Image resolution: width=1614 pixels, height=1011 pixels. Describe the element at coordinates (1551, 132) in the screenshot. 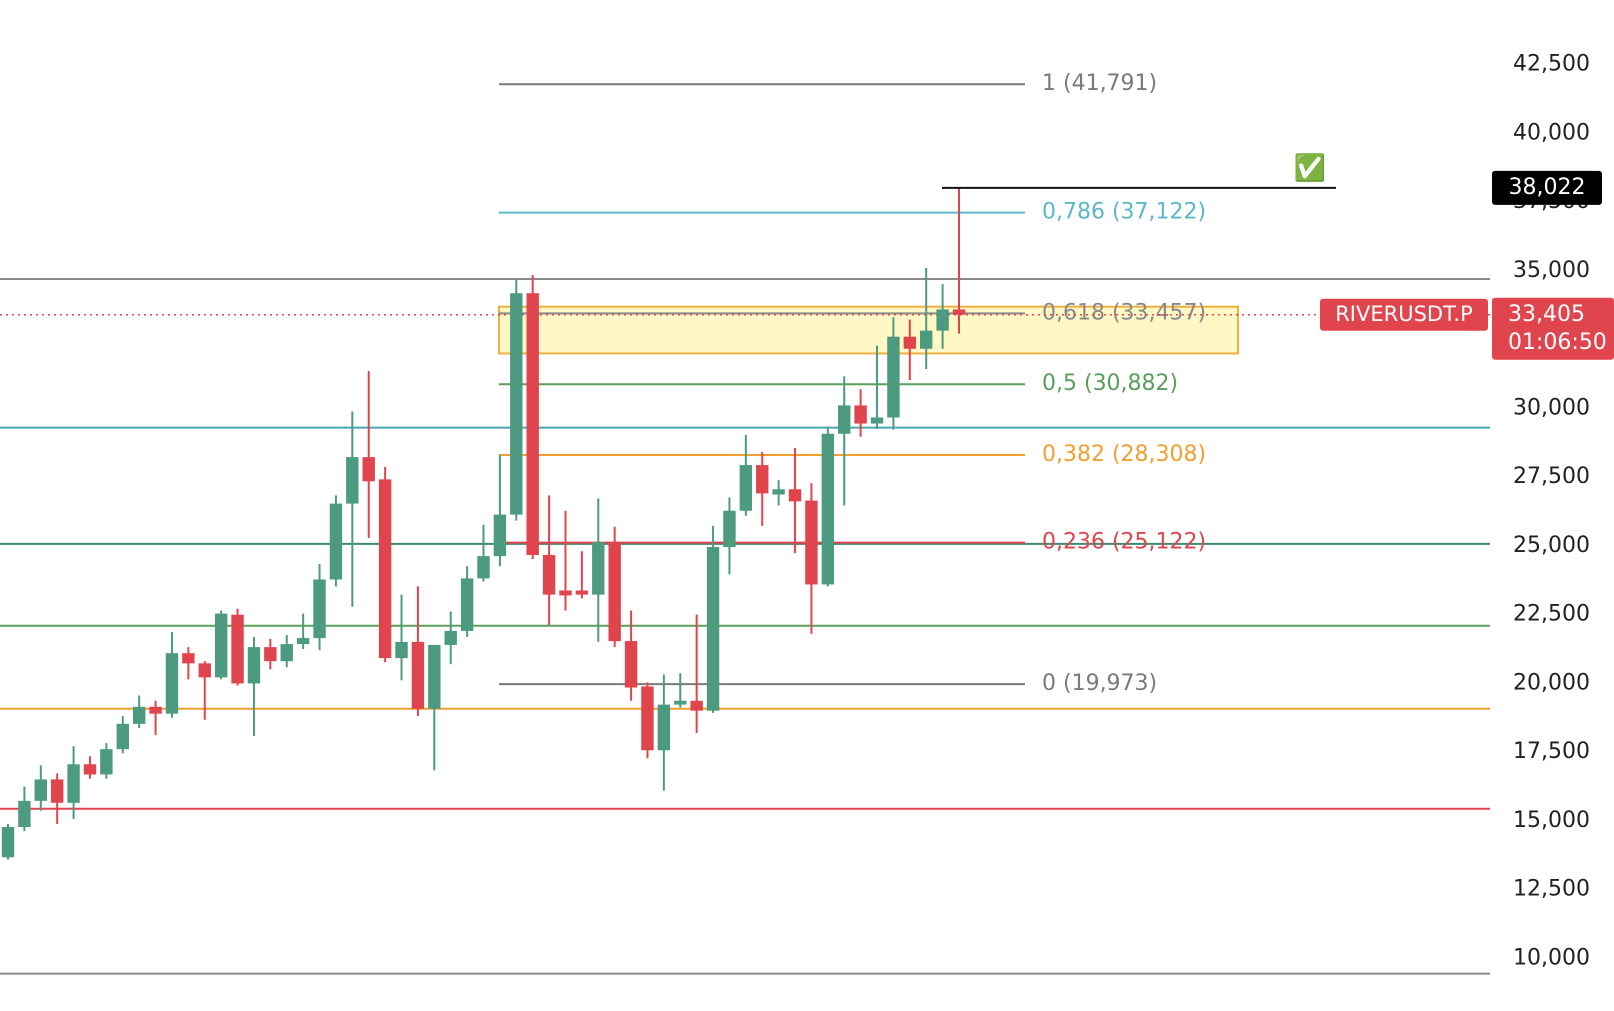

I see `y-tick-label: 40,000` at that location.